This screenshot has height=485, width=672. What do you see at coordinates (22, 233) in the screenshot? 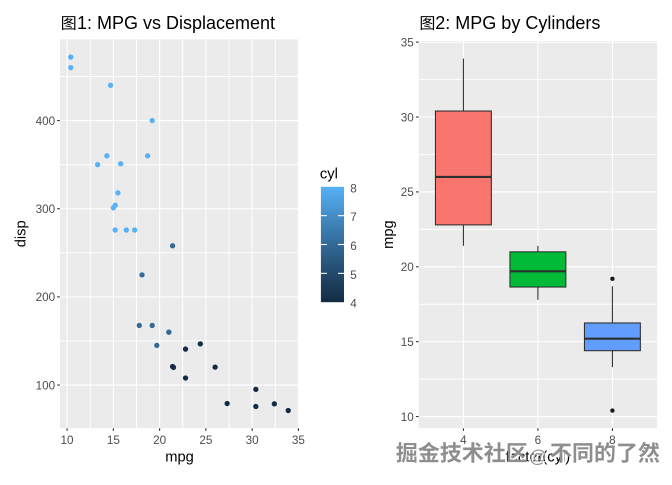
I see `svg-text: disp` at bounding box center [22, 233].